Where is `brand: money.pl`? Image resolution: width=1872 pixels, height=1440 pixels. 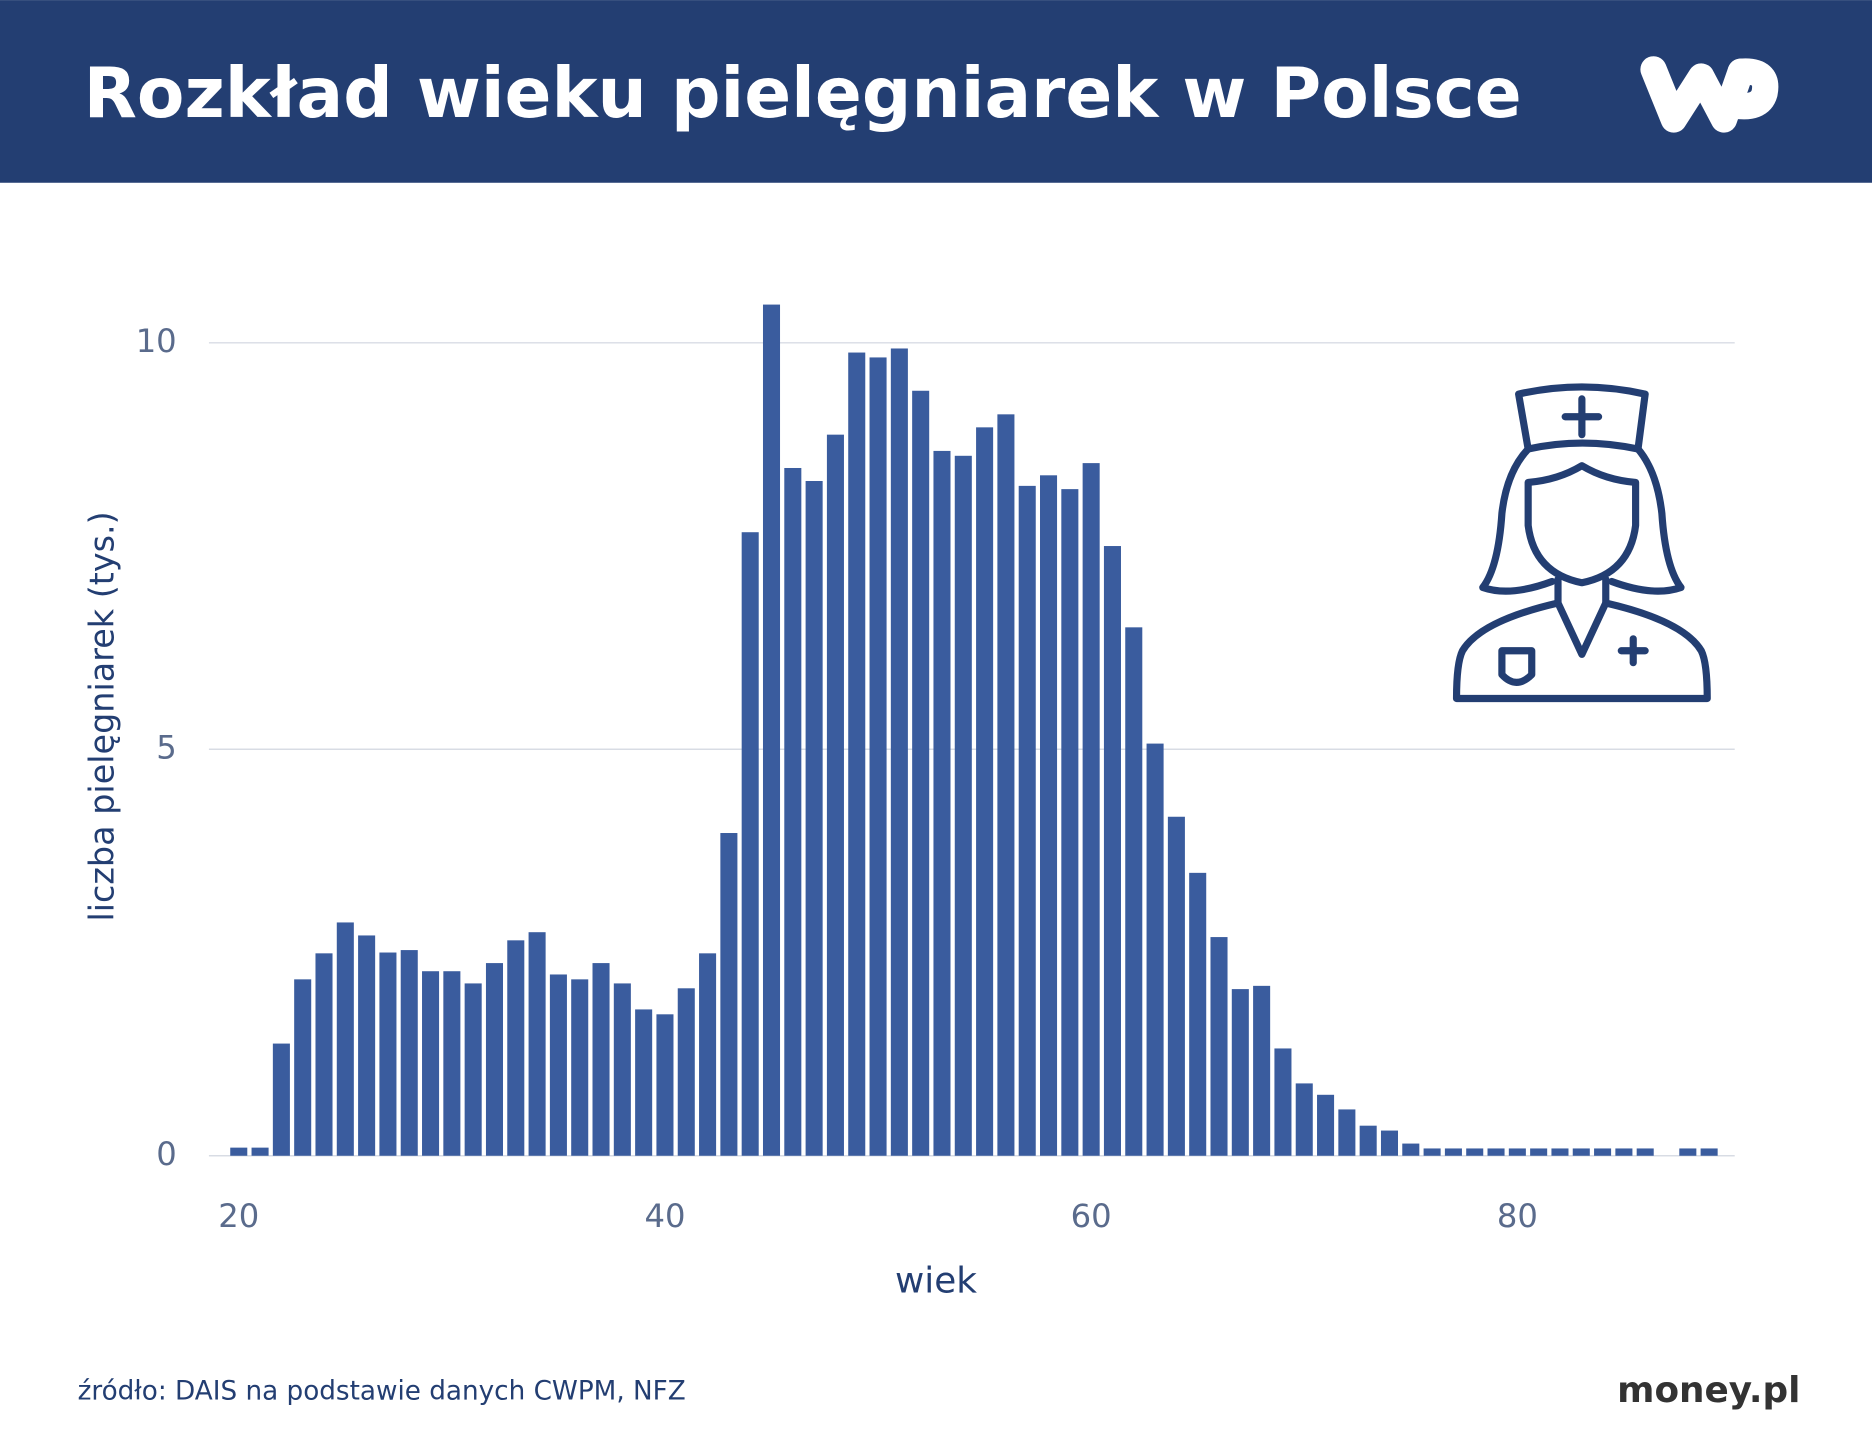
brand: money.pl is located at coordinates (1708, 1390).